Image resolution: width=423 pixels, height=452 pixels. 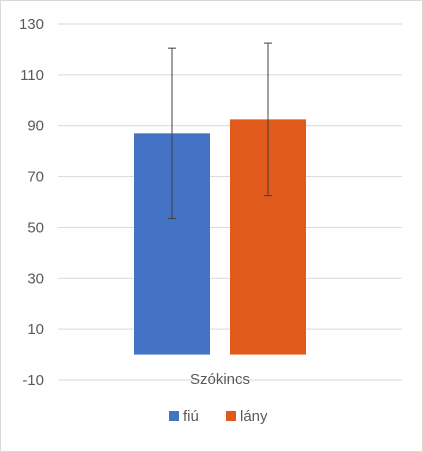 I want to click on legend-swatch-lány, so click(x=231, y=416).